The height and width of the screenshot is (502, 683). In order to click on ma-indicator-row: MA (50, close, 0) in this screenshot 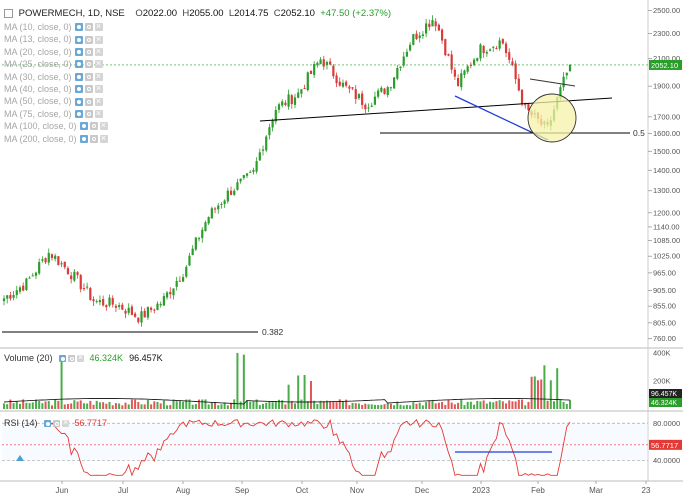, I will do `click(56, 101)`.